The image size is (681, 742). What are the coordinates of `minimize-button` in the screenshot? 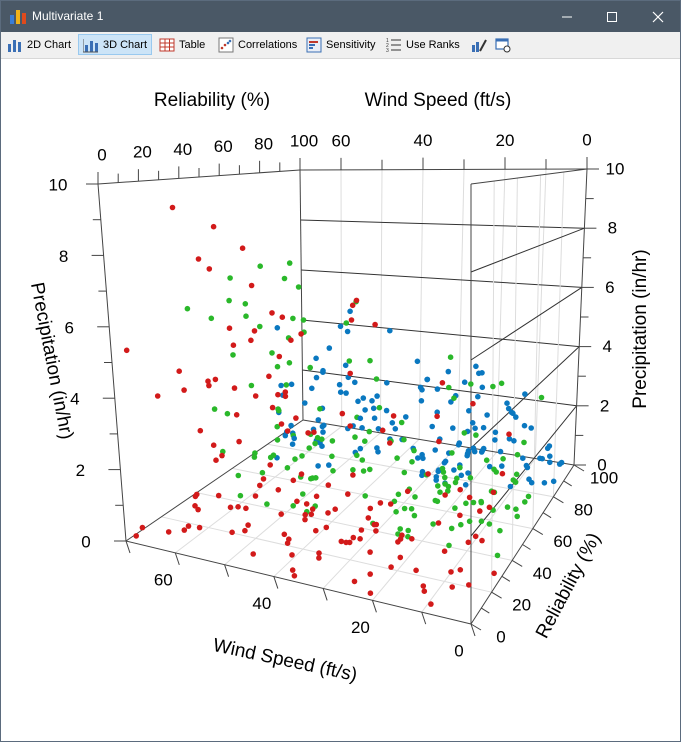 It's located at (566, 16).